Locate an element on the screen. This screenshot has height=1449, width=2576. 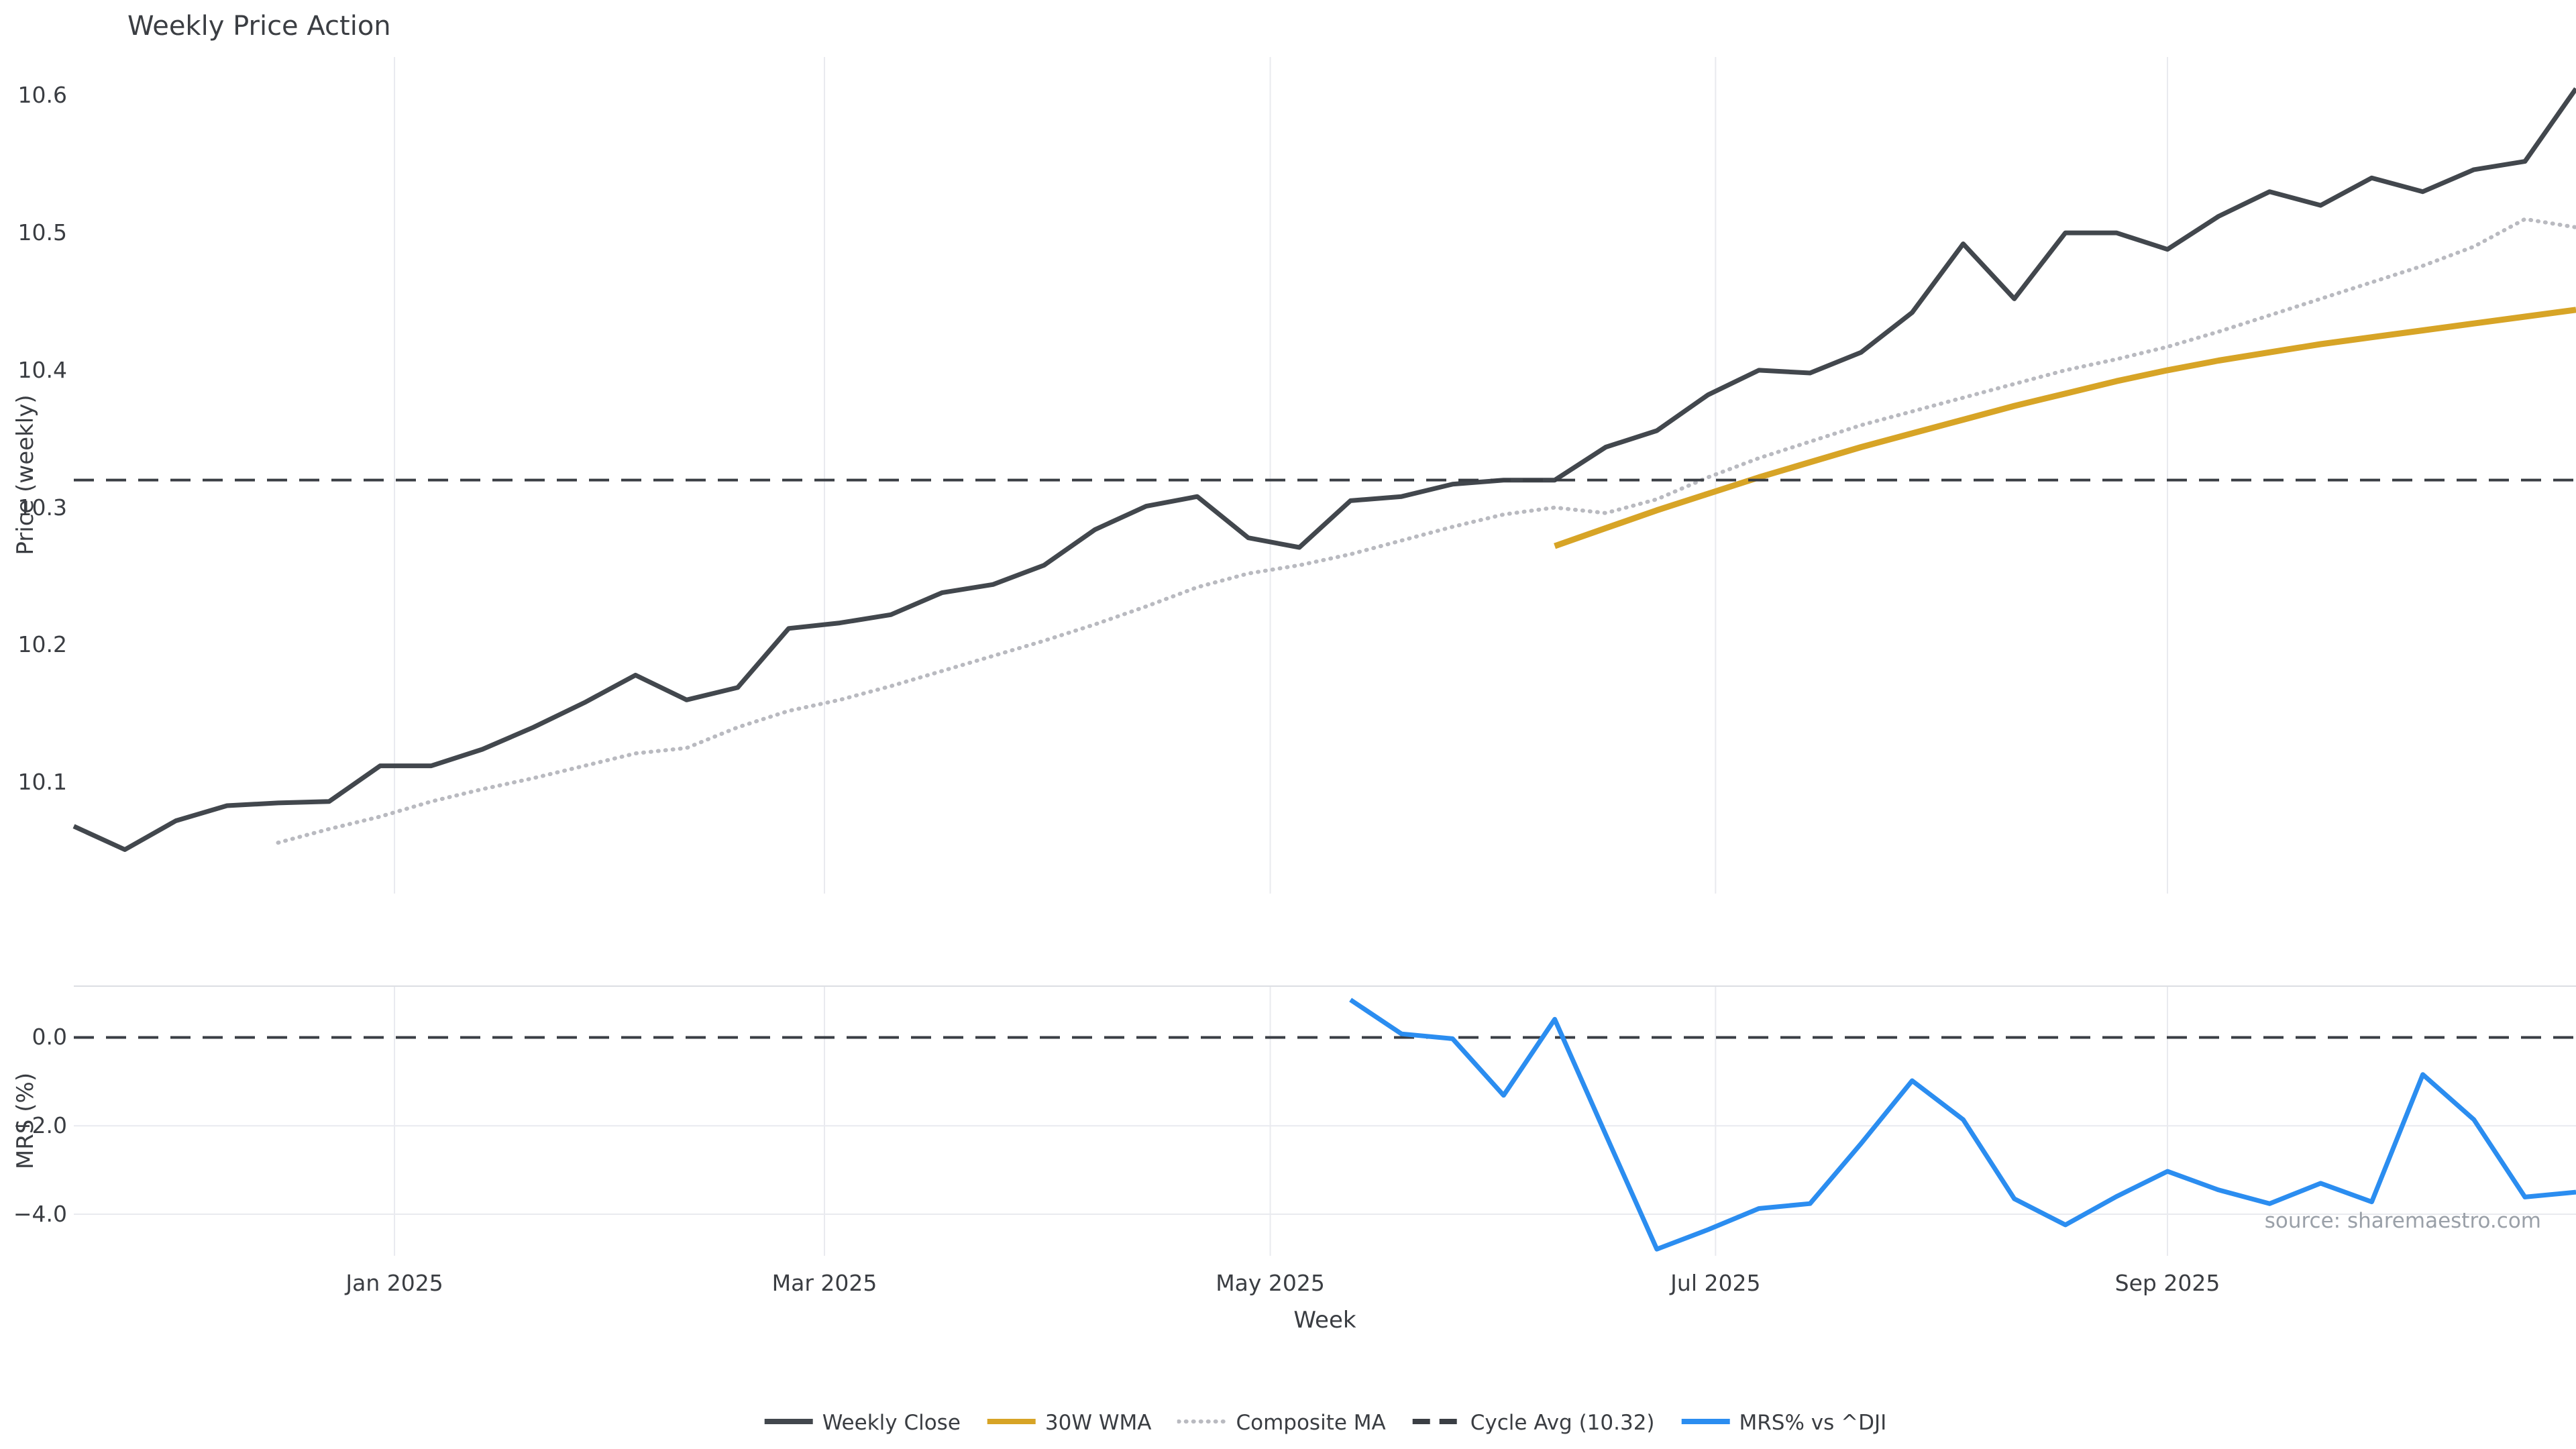
legend-item: Cycle Avg (10.32) is located at coordinates (1533, 1423).